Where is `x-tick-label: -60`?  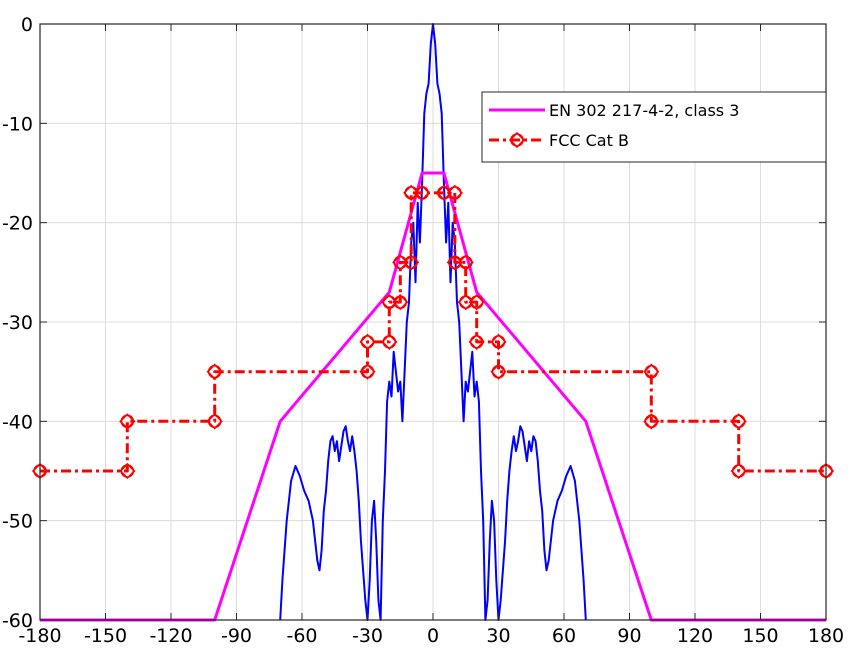 x-tick-label: -60 is located at coordinates (301, 636).